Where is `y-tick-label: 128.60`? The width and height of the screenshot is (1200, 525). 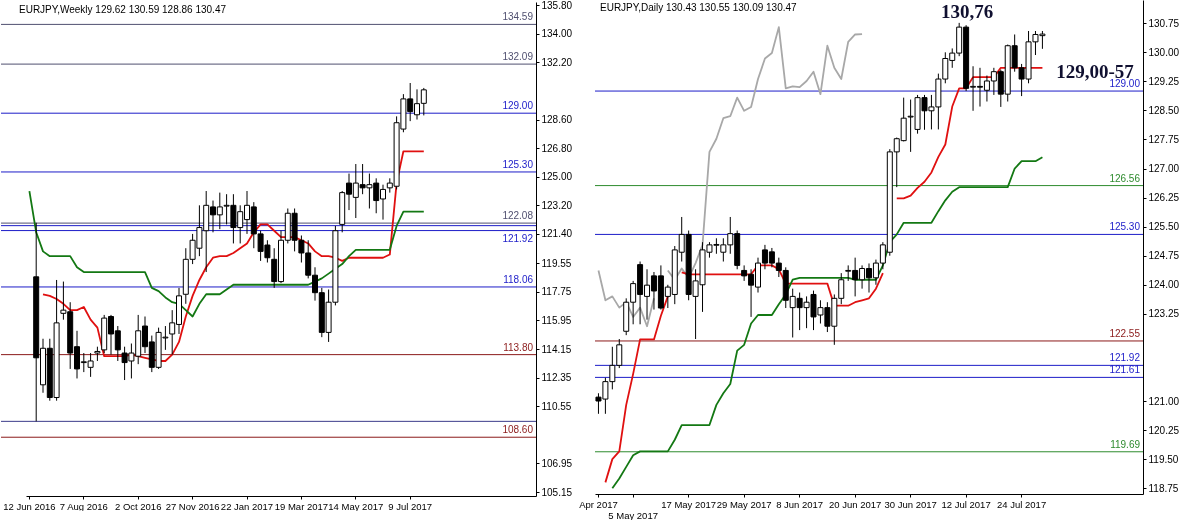
y-tick-label: 128.60 is located at coordinates (557, 120).